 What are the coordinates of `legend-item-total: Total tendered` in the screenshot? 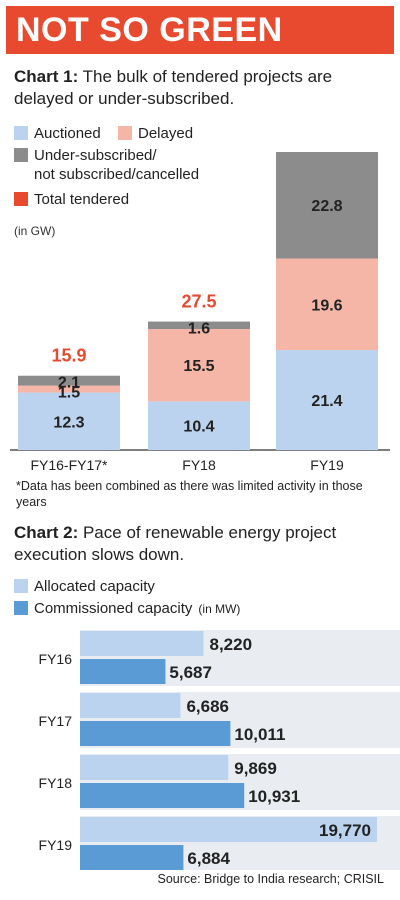 It's located at (71, 199).